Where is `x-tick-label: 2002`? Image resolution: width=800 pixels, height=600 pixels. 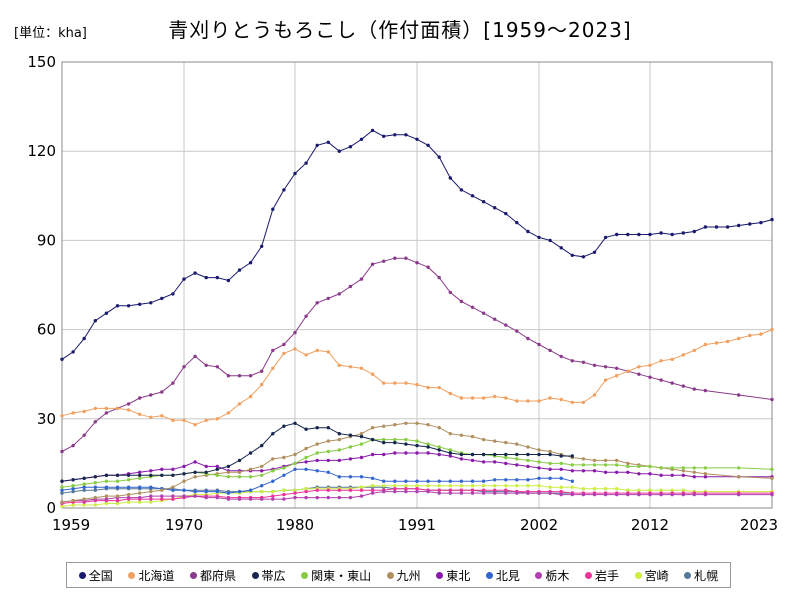 x-tick-label: 2002 is located at coordinates (539, 525).